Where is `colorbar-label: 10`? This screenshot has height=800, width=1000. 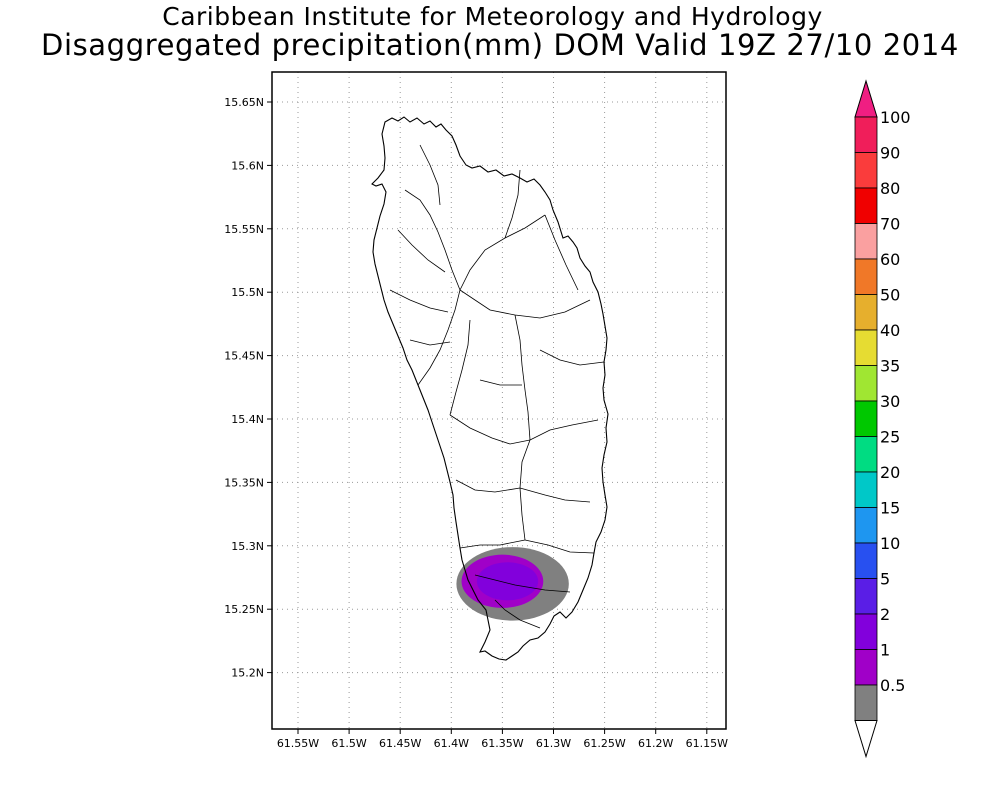
colorbar-label: 10 is located at coordinates (890, 543).